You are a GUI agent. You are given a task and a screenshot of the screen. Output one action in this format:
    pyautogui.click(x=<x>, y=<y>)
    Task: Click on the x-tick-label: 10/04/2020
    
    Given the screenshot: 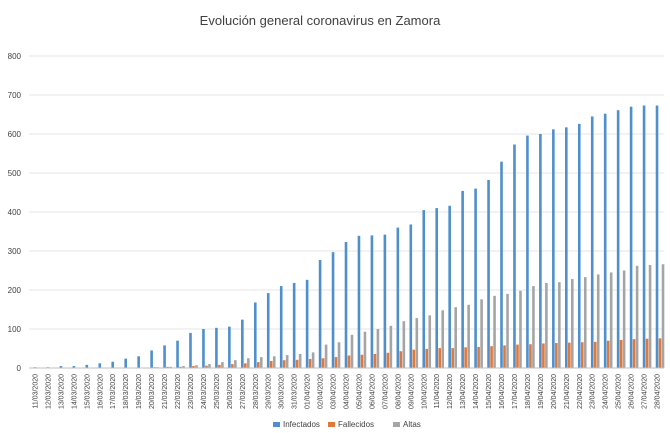 What is the action you would take?
    pyautogui.click(x=424, y=391)
    